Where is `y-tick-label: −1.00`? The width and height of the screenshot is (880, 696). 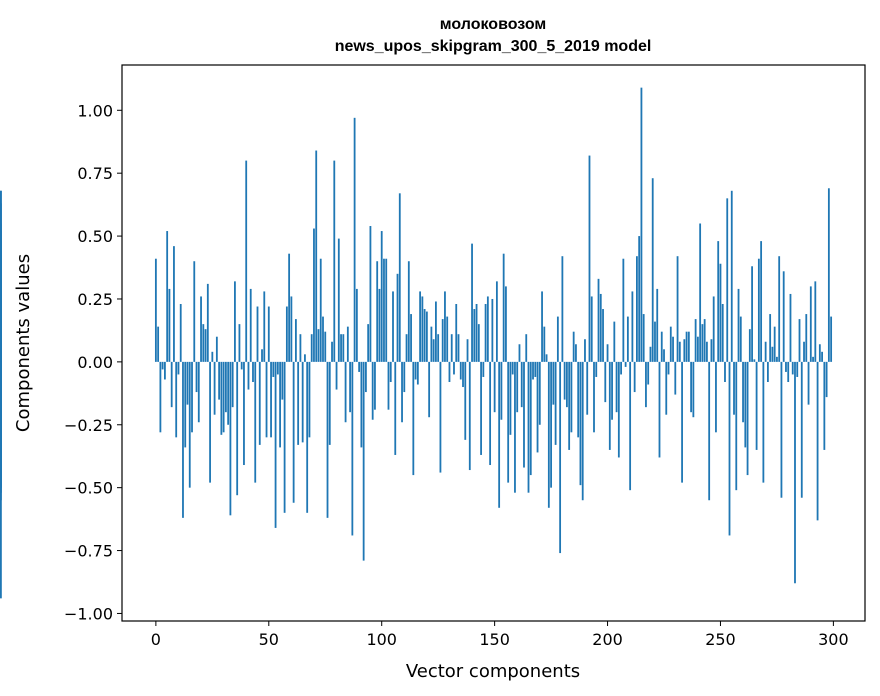
y-tick-label: −1.00 is located at coordinates (88, 613).